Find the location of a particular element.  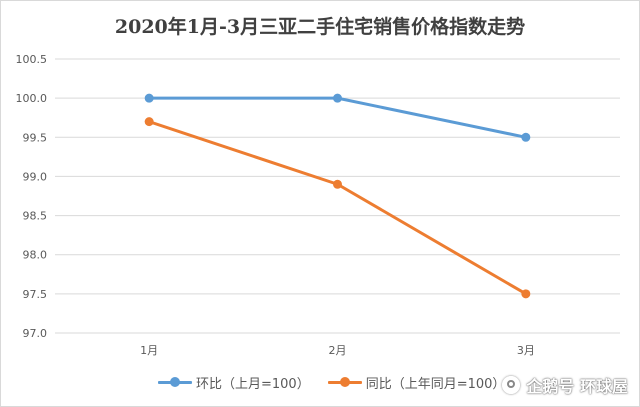

y-tick-label: 99.5 is located at coordinates (35, 137).